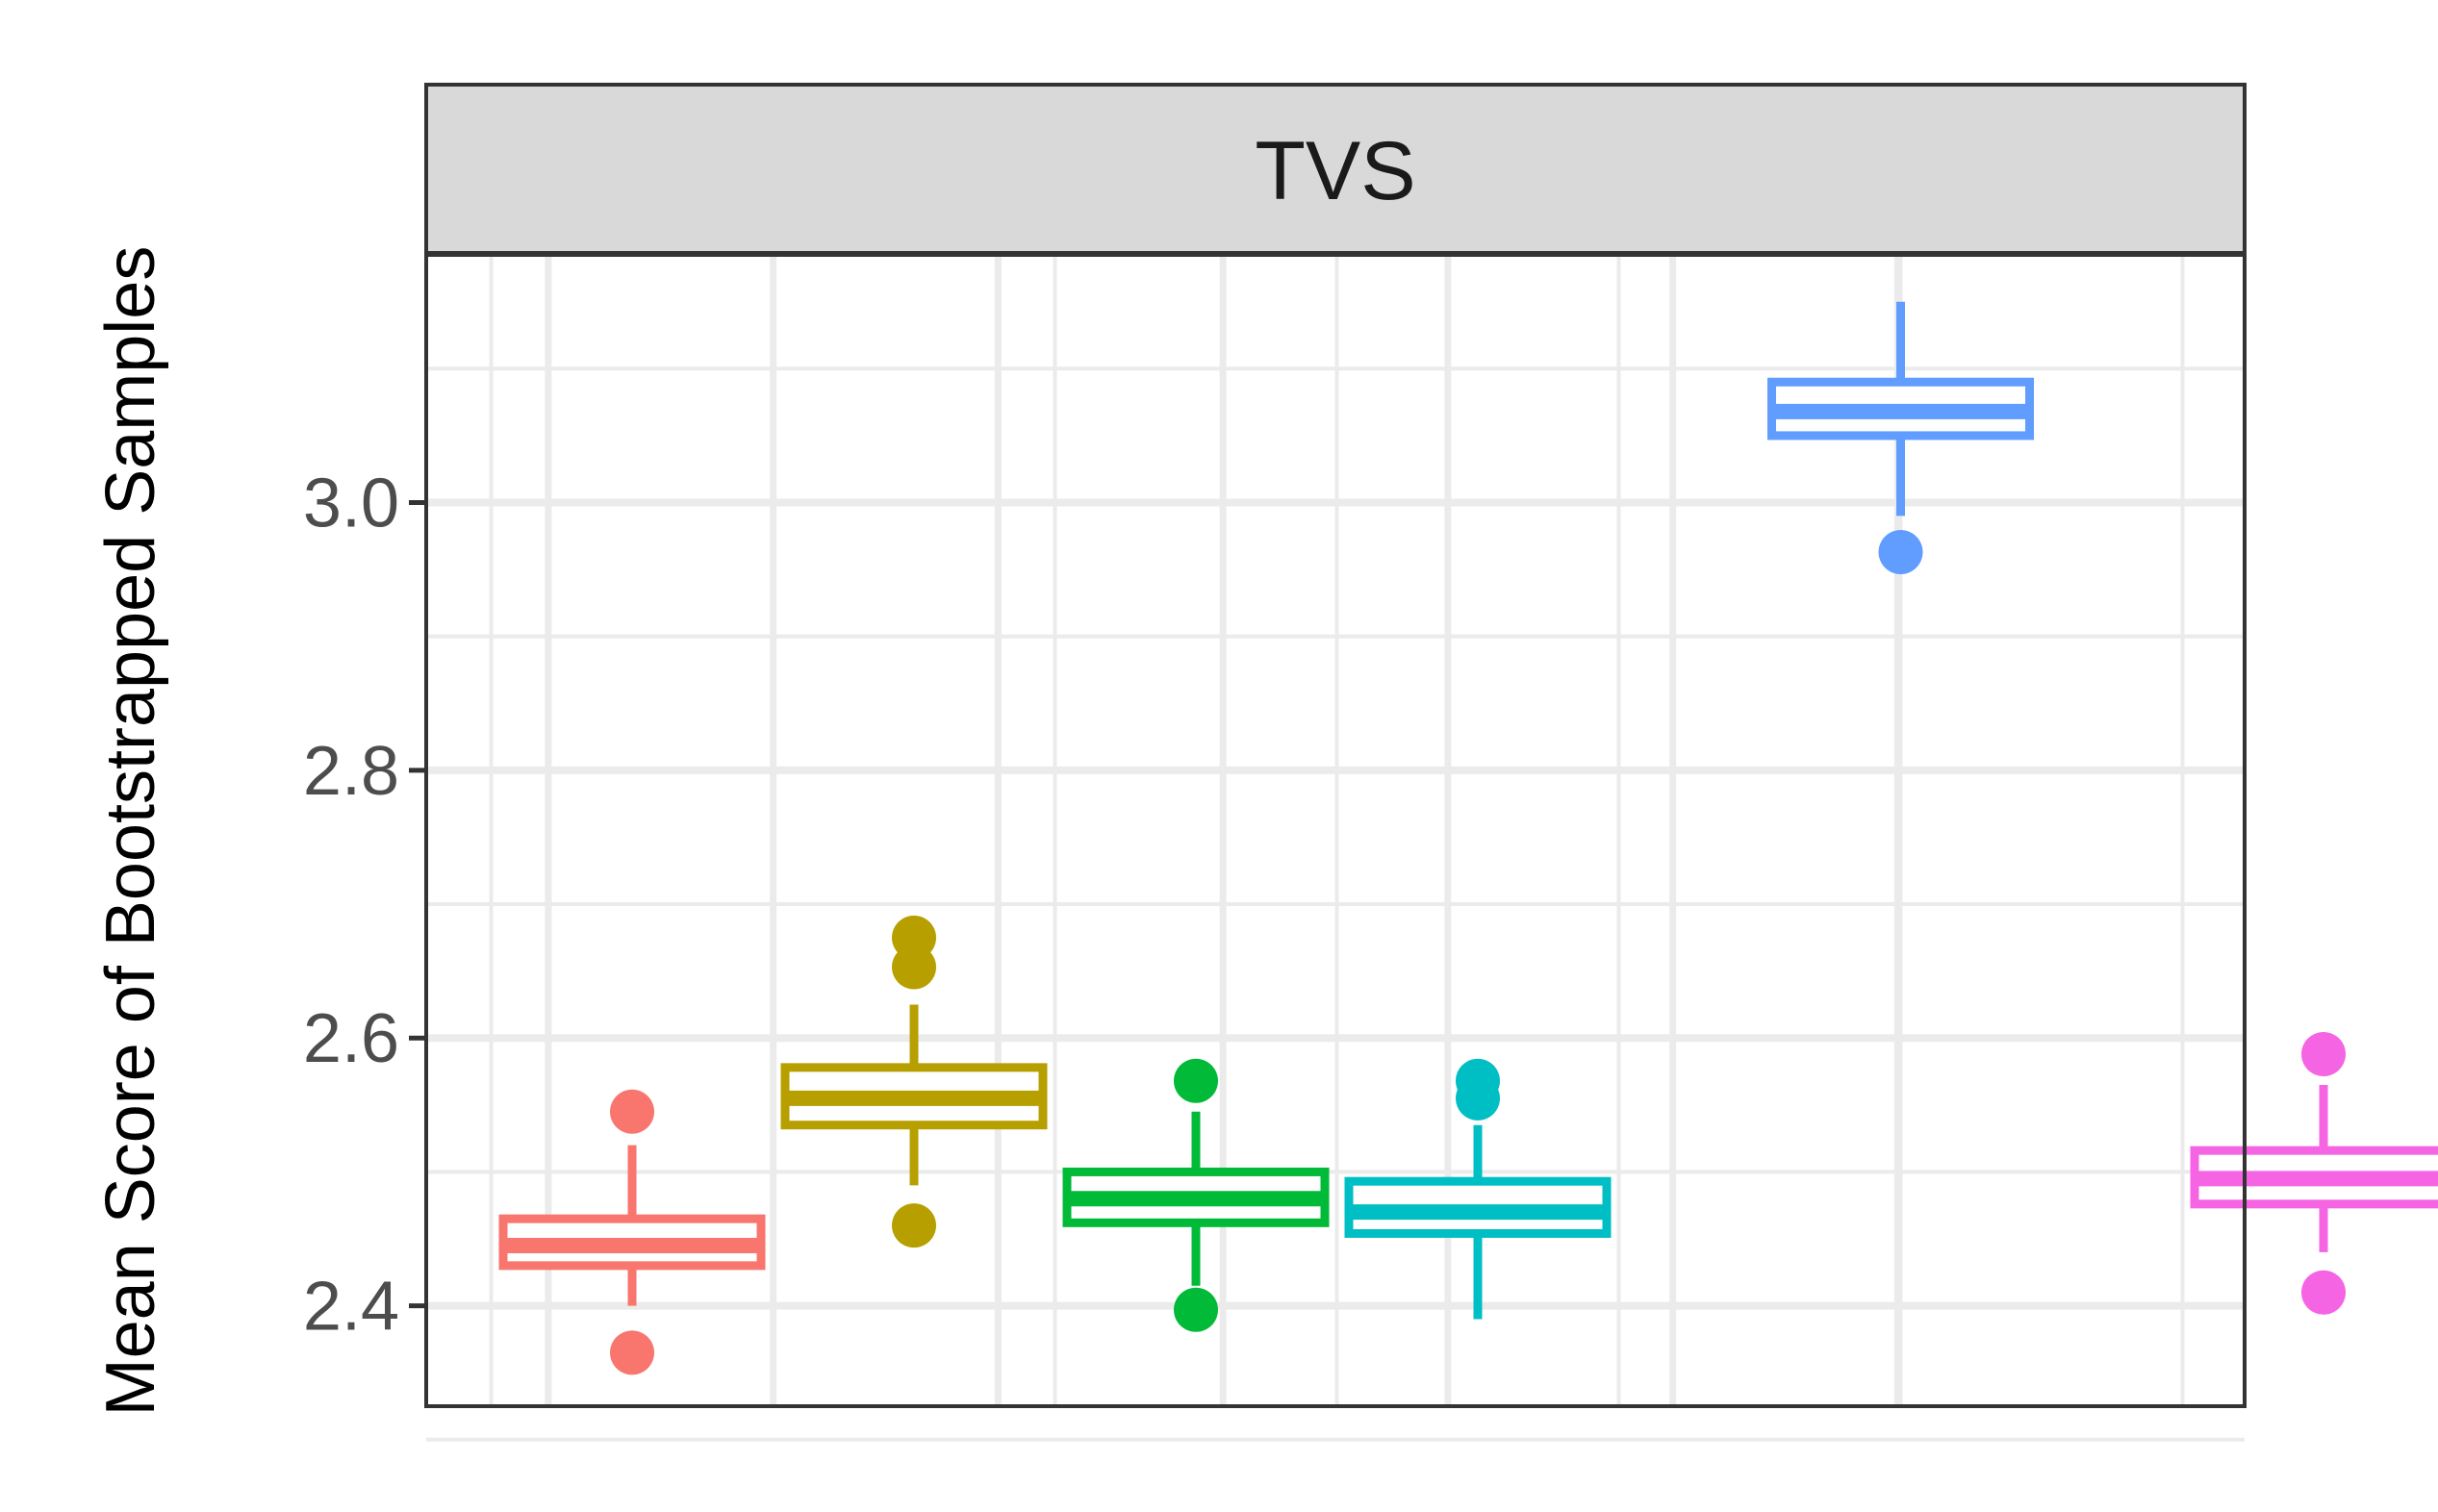 This screenshot has width=2438, height=1512. Describe the element at coordinates (130, 832) in the screenshot. I see `y-axis-title: Mean Score of Bootstrapped Samples` at that location.